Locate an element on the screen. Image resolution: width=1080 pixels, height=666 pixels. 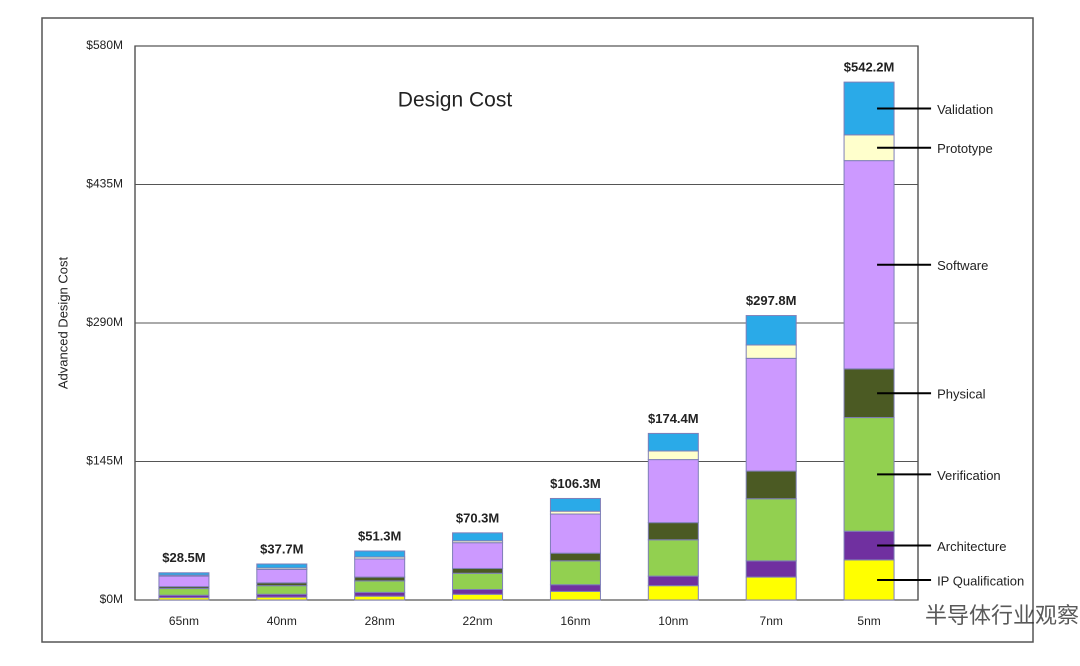
y-tick-label: $0M is located at coordinates (111, 599).